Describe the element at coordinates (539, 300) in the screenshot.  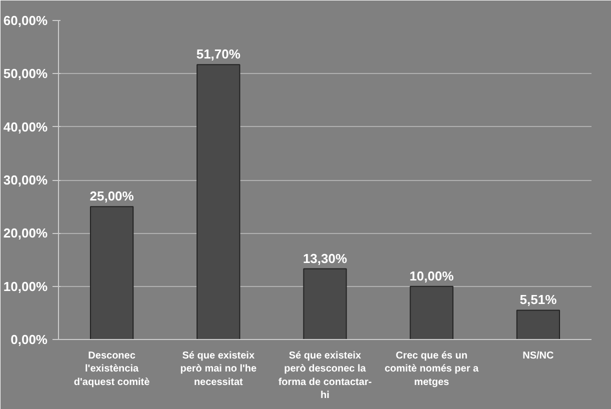
I see `data-label: 5,51%` at that location.